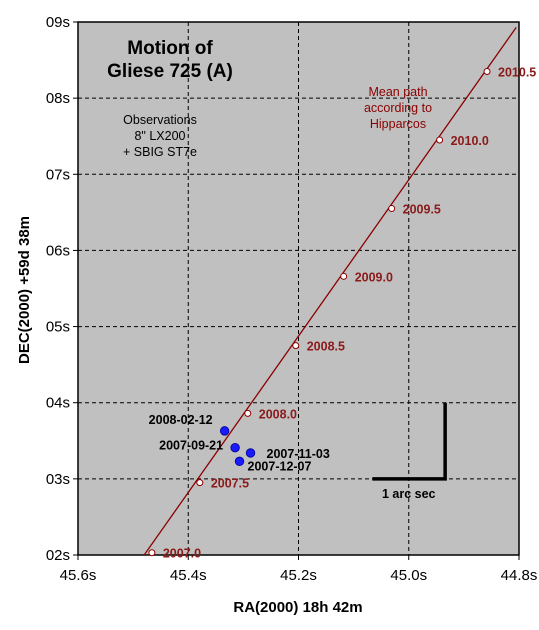  I want to click on x-axis-title: RA(2000) 18h 42m, so click(297, 607).